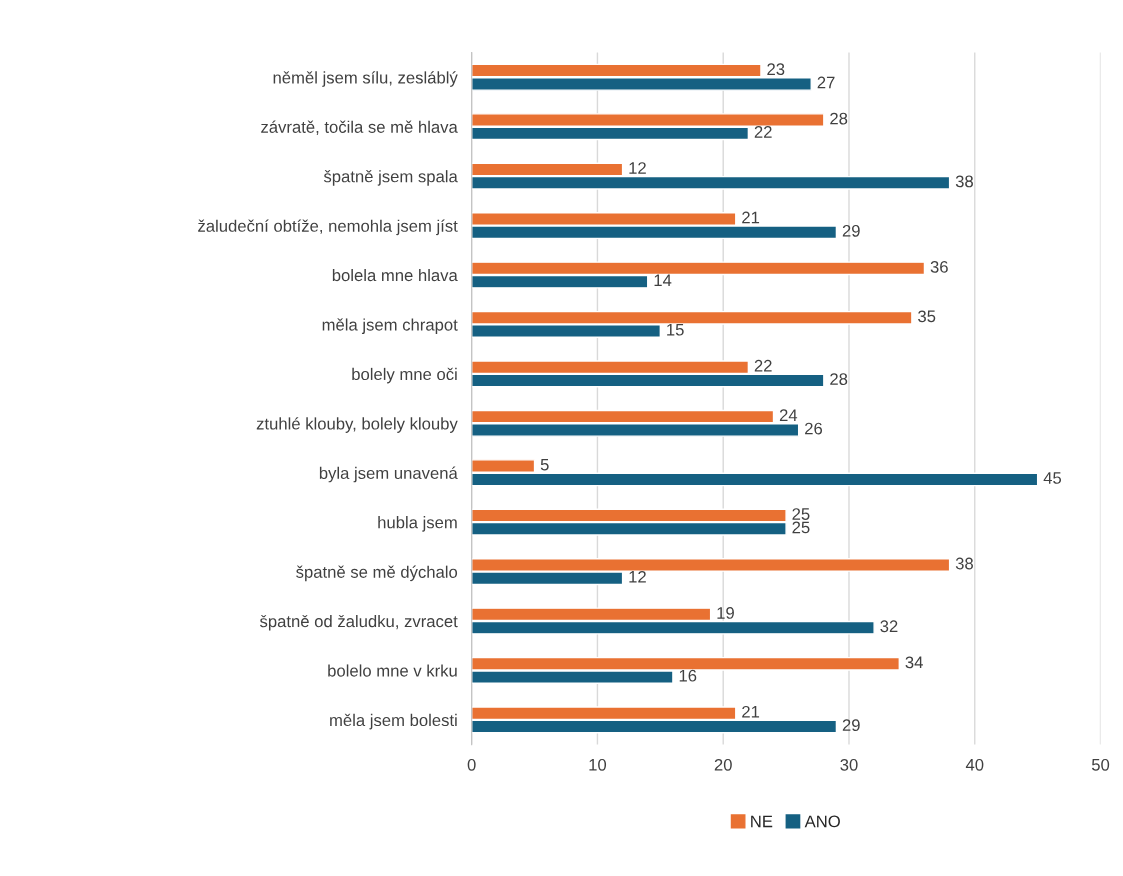 The image size is (1123, 876). I want to click on y-tick-label: závratě, točila se mě hlava, so click(359, 127).